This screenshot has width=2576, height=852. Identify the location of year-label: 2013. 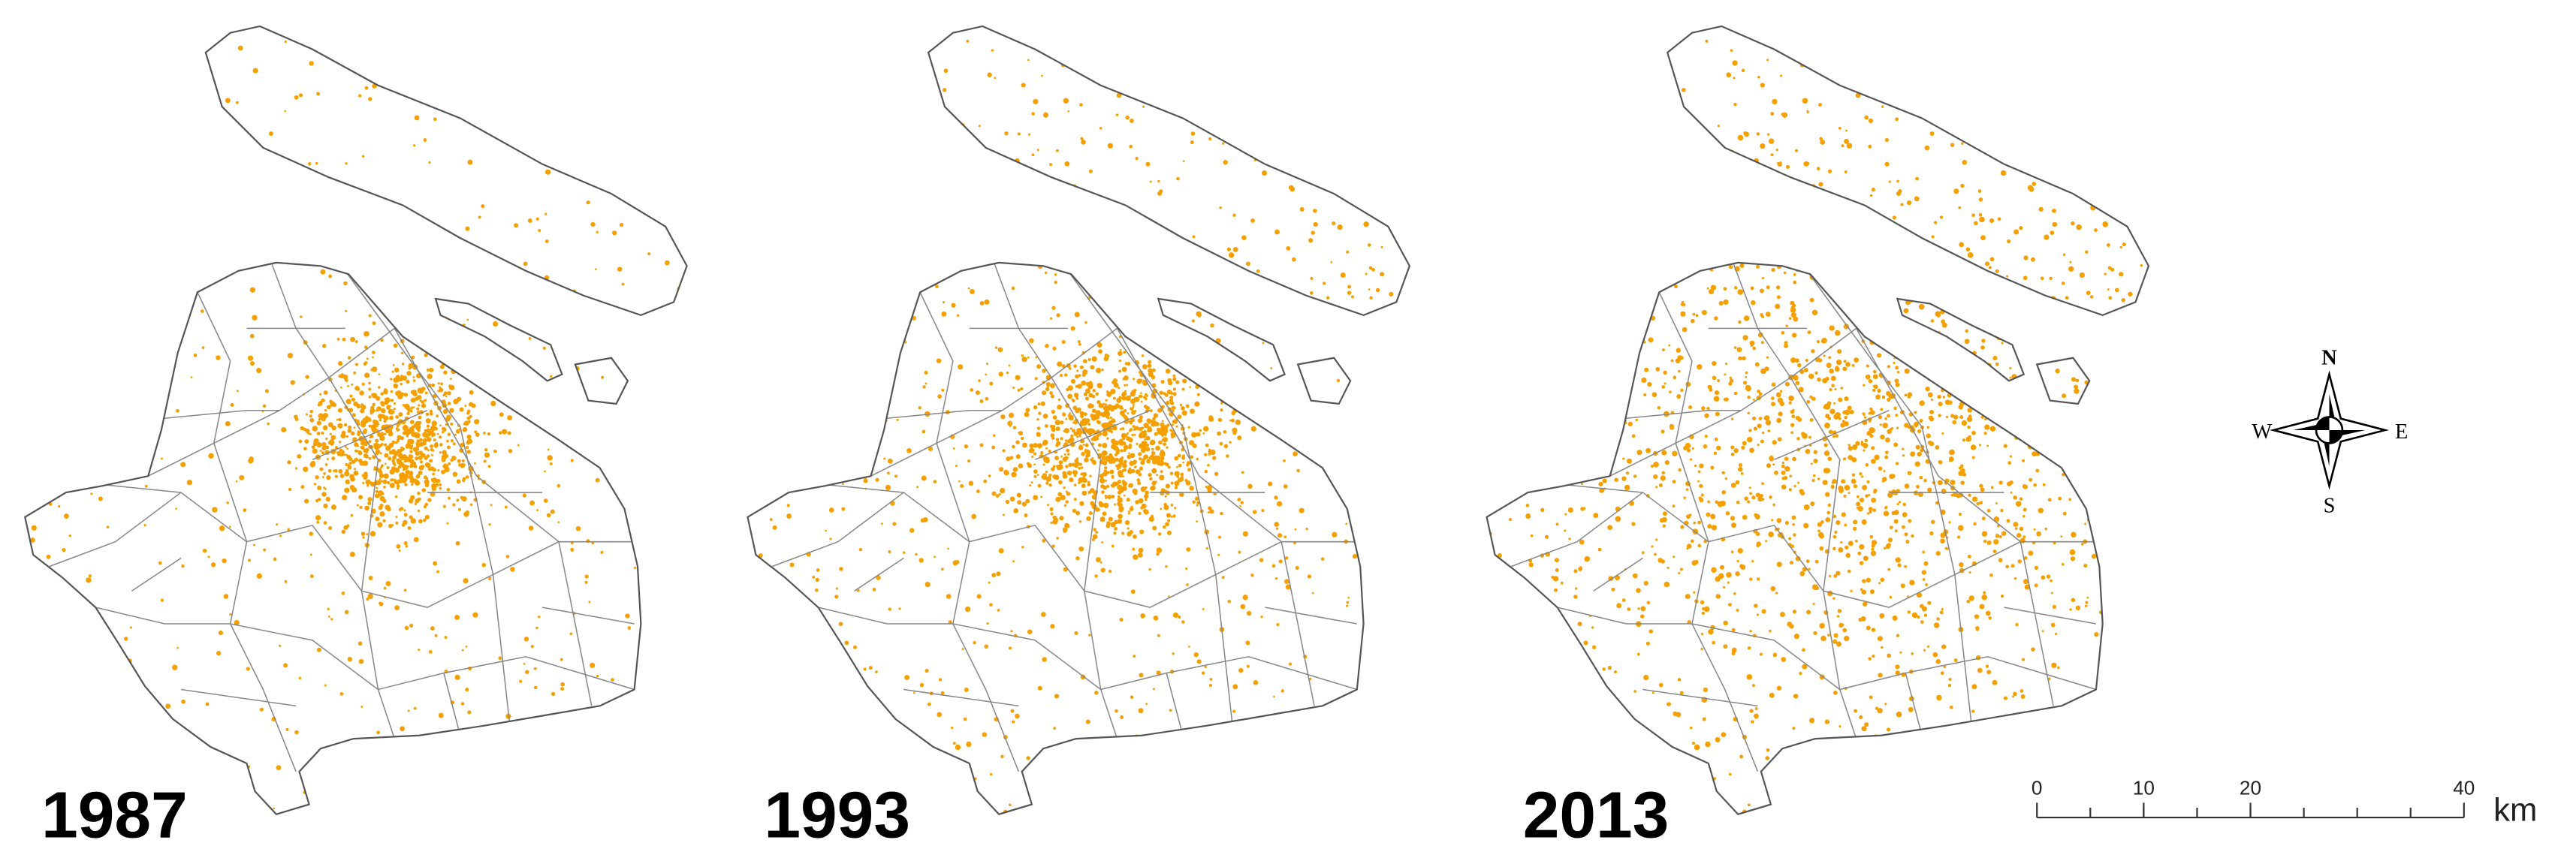
(1596, 815).